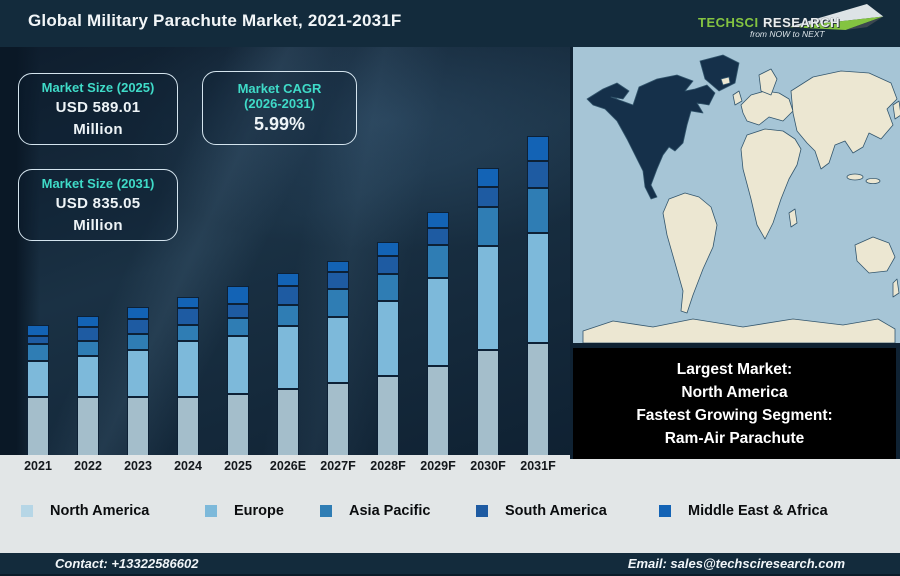  Describe the element at coordinates (388, 466) in the screenshot. I see `year-label-2028f: 2028F` at that location.